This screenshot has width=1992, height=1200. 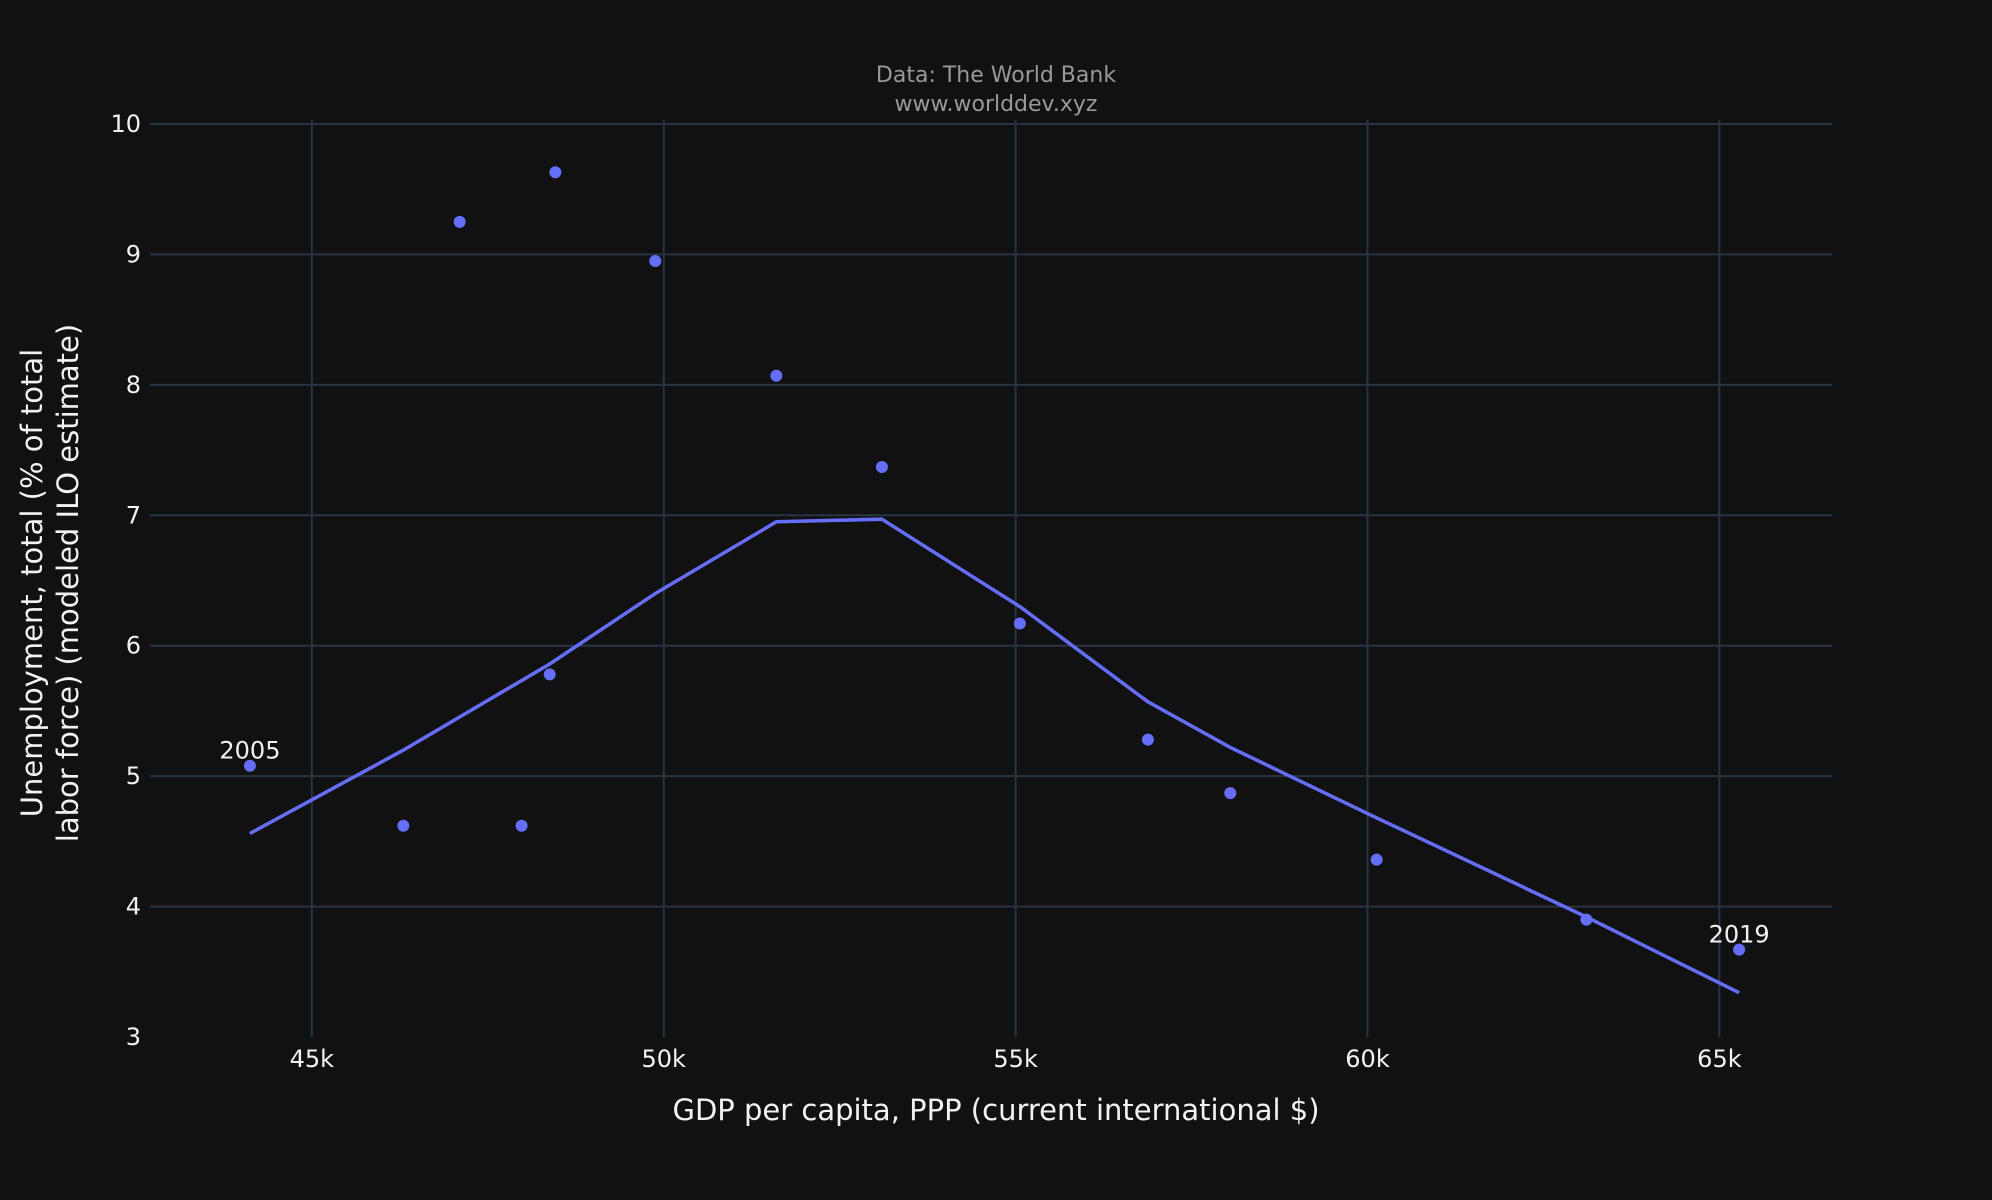 I want to click on y-tick-label-3: 6, so click(x=133, y=646).